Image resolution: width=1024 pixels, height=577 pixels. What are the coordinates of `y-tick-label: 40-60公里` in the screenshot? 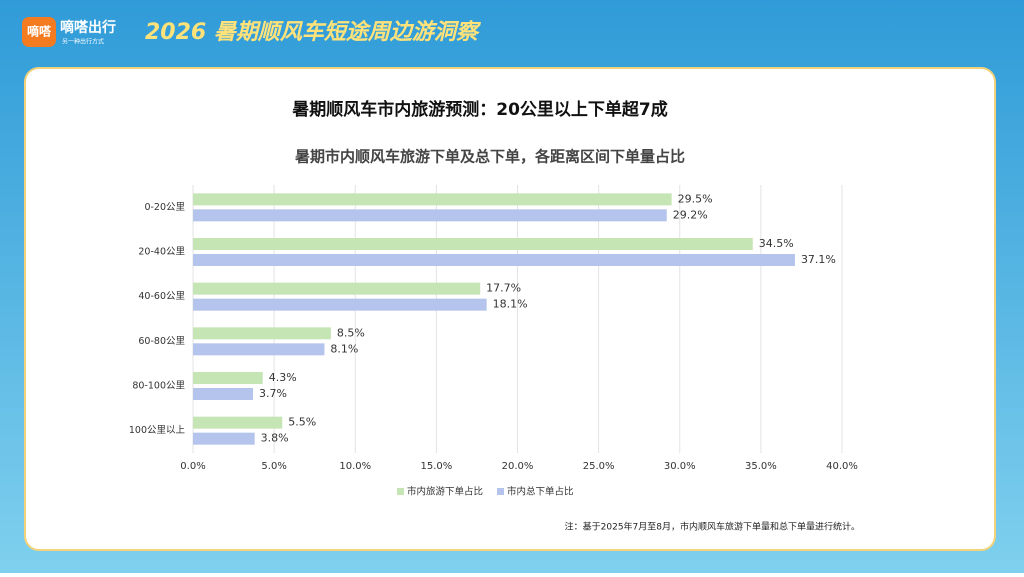 It's located at (161, 296).